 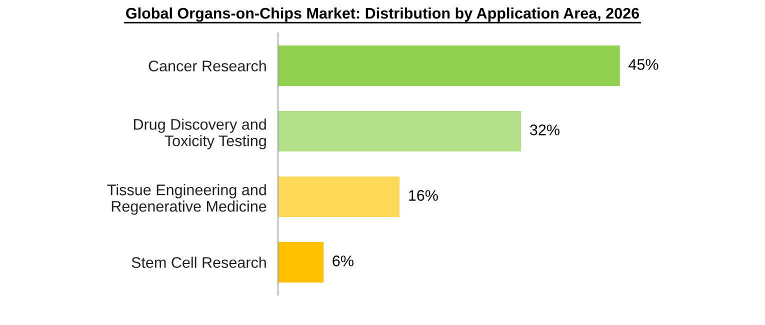 What do you see at coordinates (545, 130) in the screenshot?
I see `data-label: 32%` at bounding box center [545, 130].